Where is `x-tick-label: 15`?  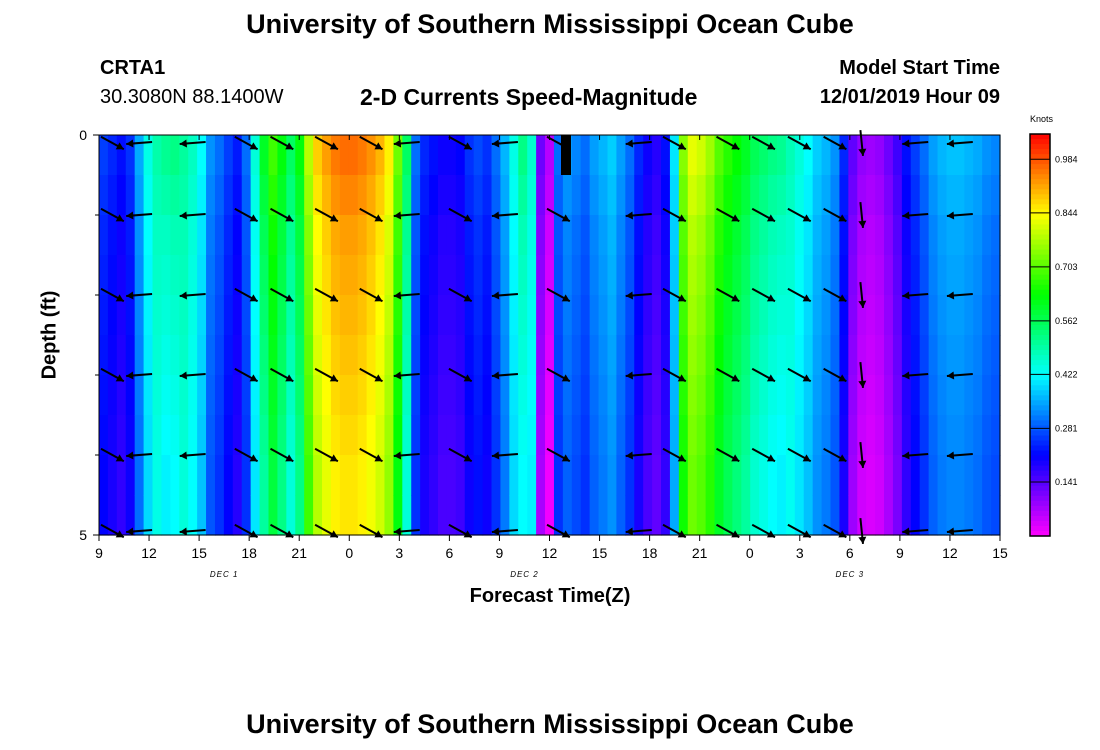
x-tick-label: 15 is located at coordinates (600, 553).